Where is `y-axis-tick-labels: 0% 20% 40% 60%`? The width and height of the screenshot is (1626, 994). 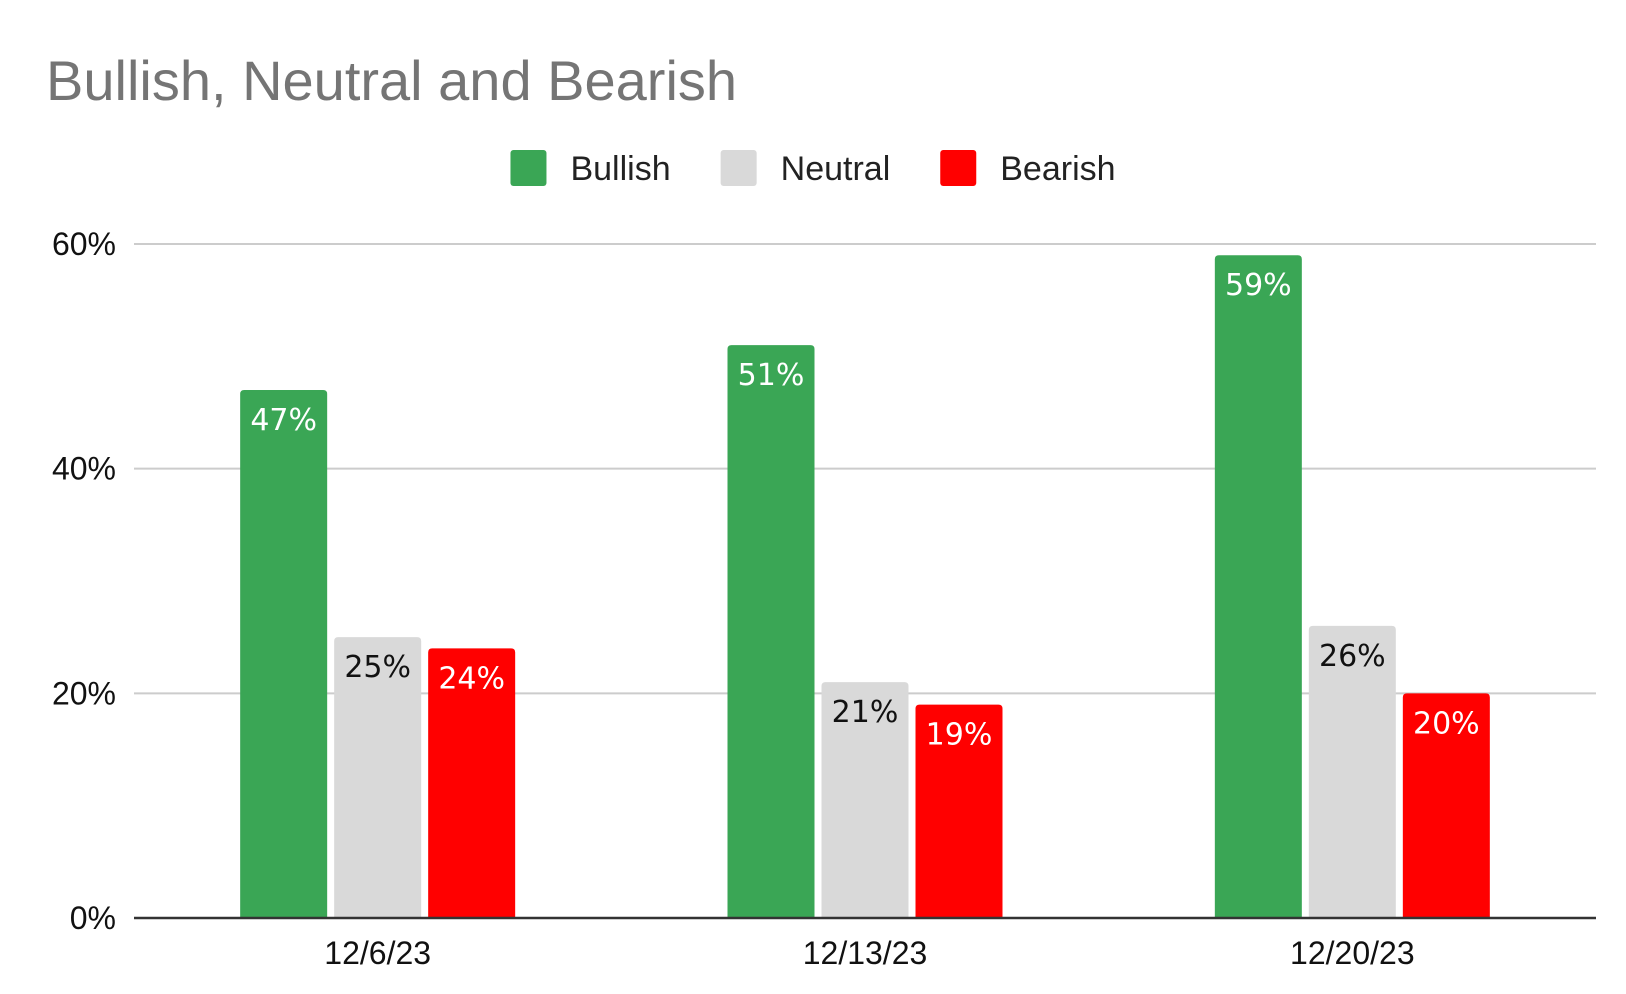
y-axis-tick-labels: 0% 20% 40% 60% is located at coordinates (84, 581).